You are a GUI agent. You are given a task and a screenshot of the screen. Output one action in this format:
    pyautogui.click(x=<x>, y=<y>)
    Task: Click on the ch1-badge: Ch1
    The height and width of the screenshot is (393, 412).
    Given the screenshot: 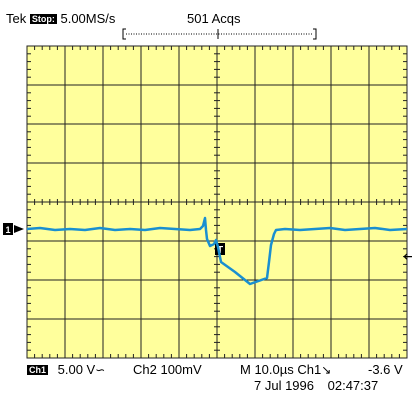 What is the action you would take?
    pyautogui.click(x=38, y=370)
    